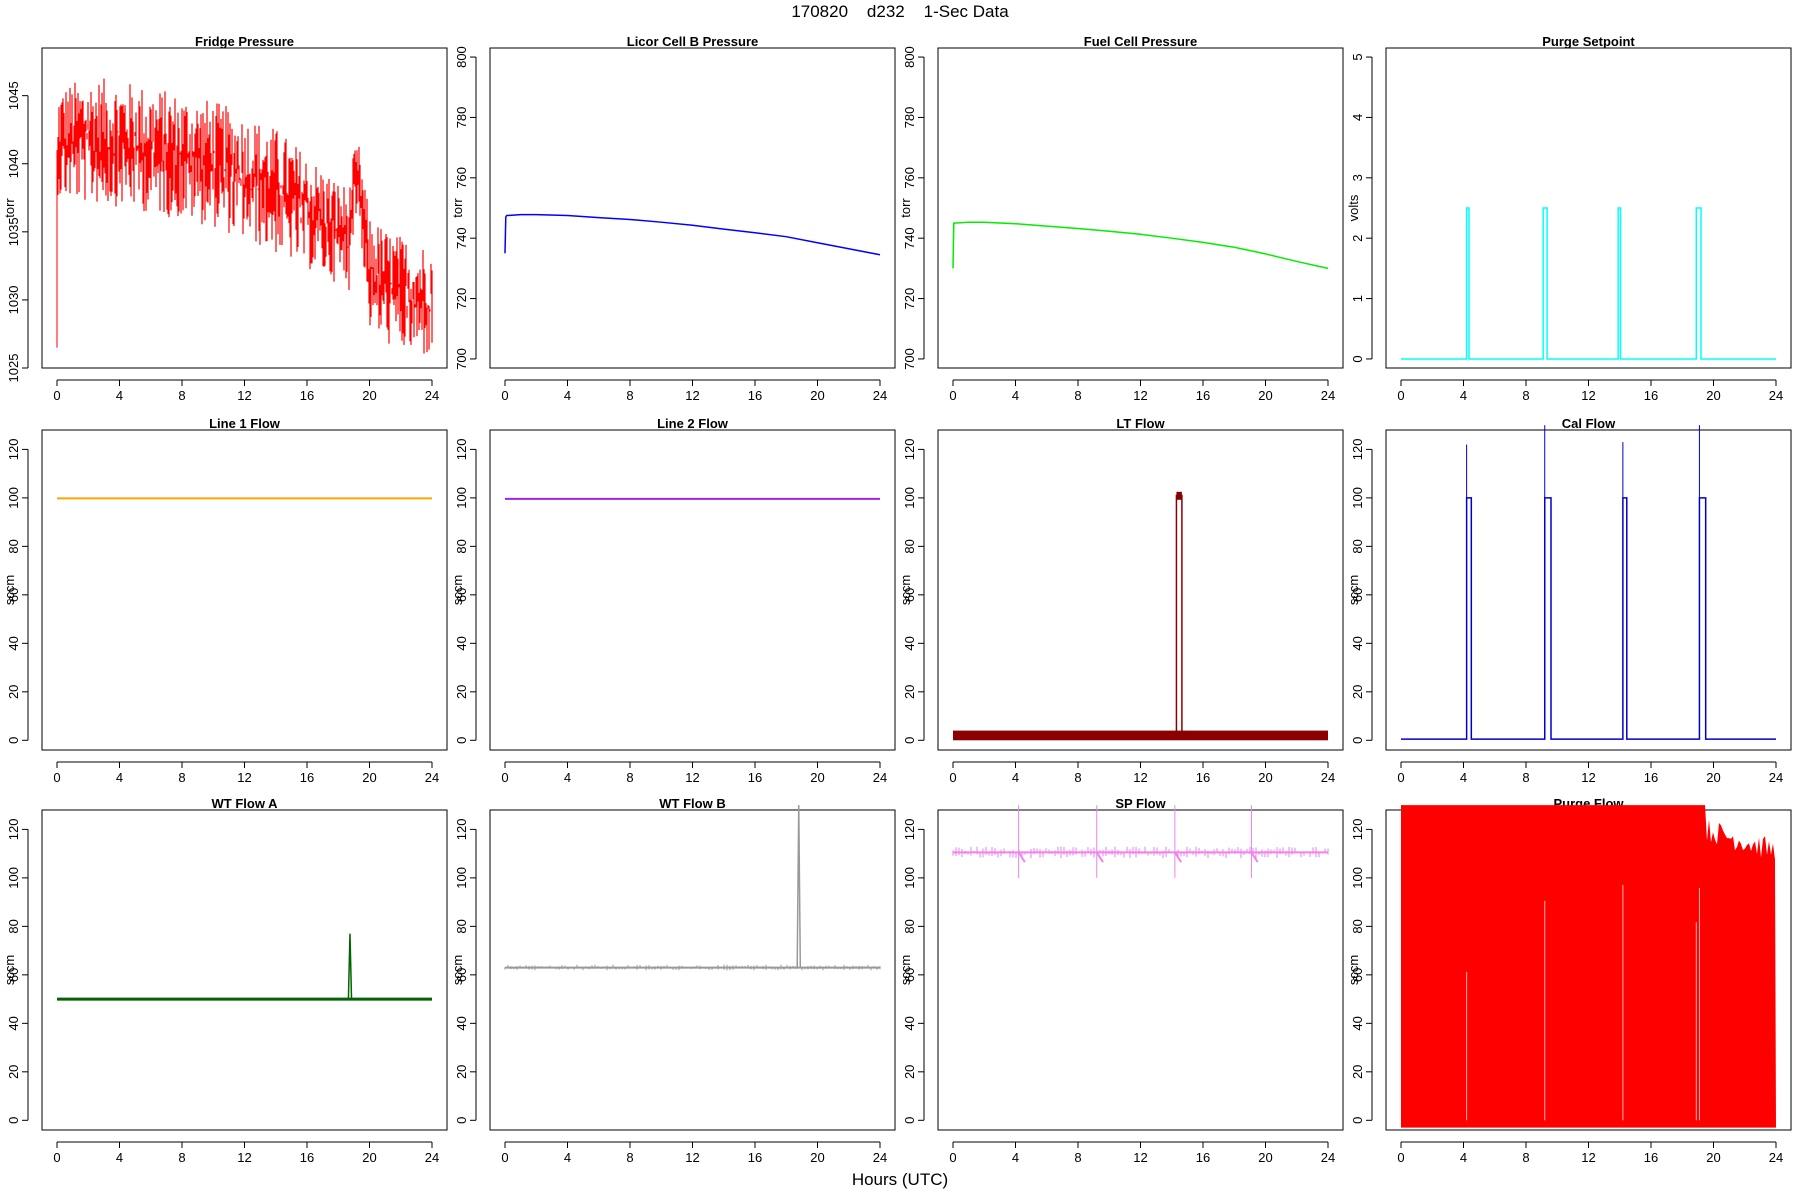 The image size is (1800, 1200). What do you see at coordinates (13, 368) in the screenshot?
I see `y-tick-label: 1025` at bounding box center [13, 368].